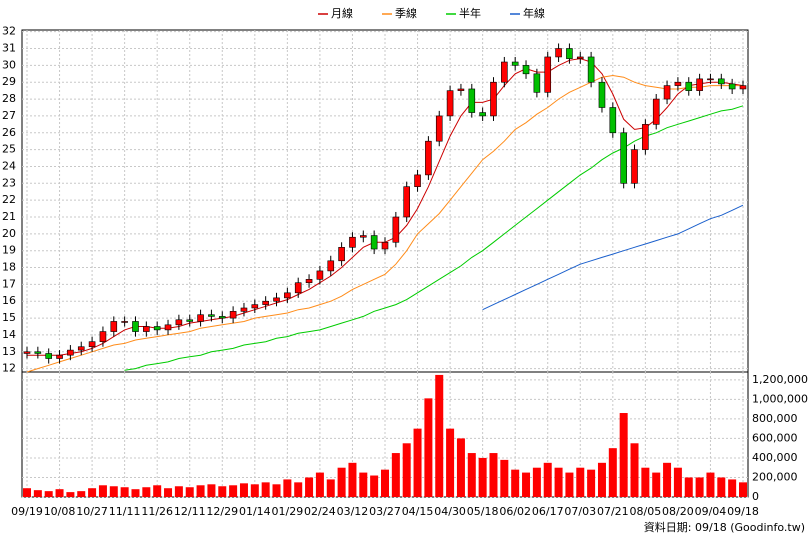 The image size is (808, 544). What do you see at coordinates (548, 511) in the screenshot?
I see `x-tick-label: 06/17` at bounding box center [548, 511].